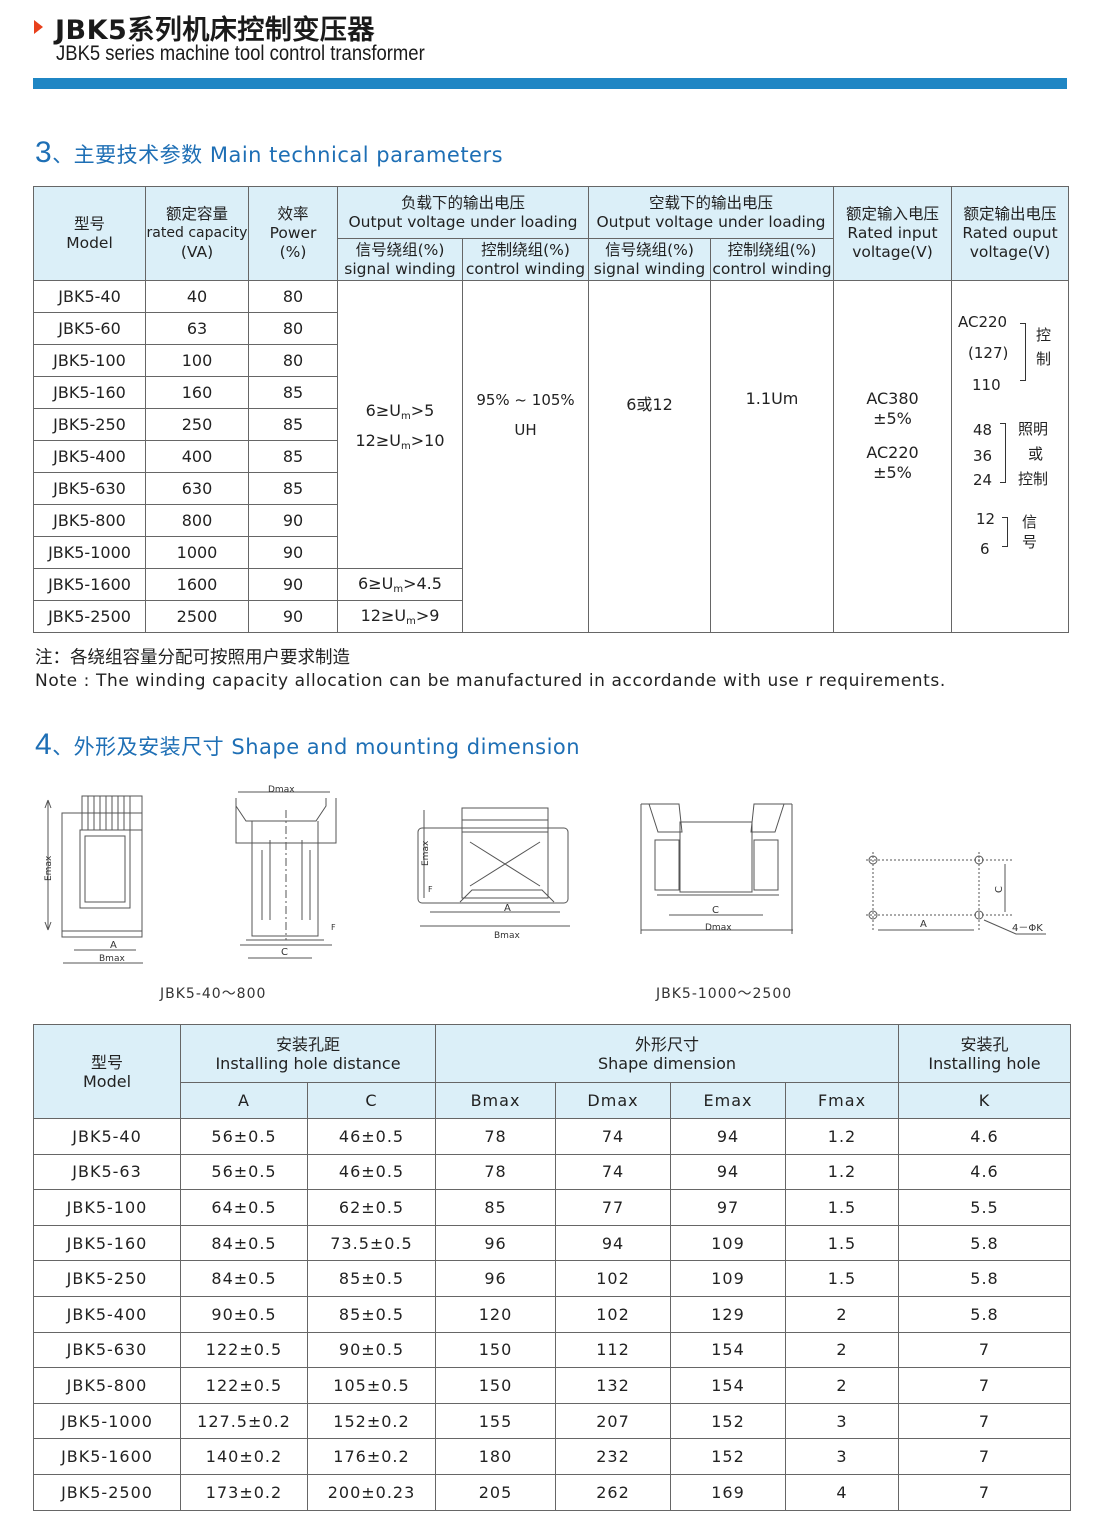  Describe the element at coordinates (197, 296) in the screenshot. I see `capacity-cell: 40` at that location.